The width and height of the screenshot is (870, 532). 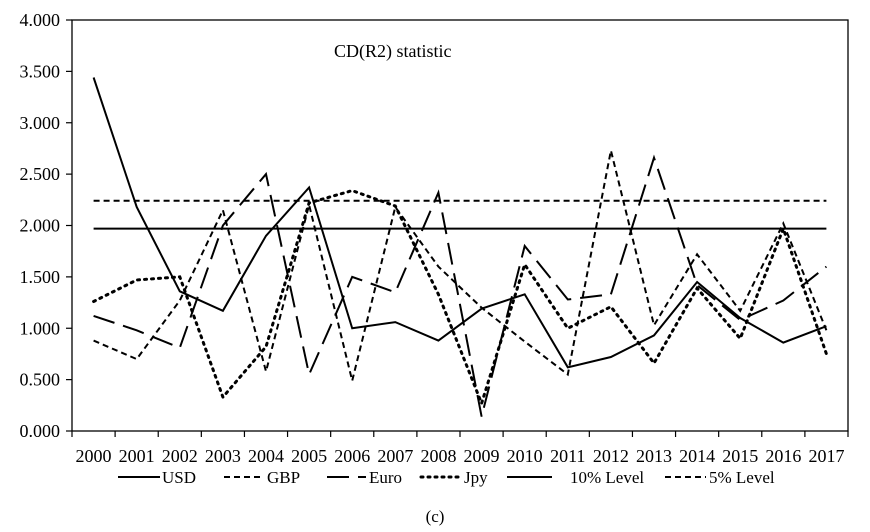 I want to click on x-tick-label: 2017, so click(x=826, y=456).